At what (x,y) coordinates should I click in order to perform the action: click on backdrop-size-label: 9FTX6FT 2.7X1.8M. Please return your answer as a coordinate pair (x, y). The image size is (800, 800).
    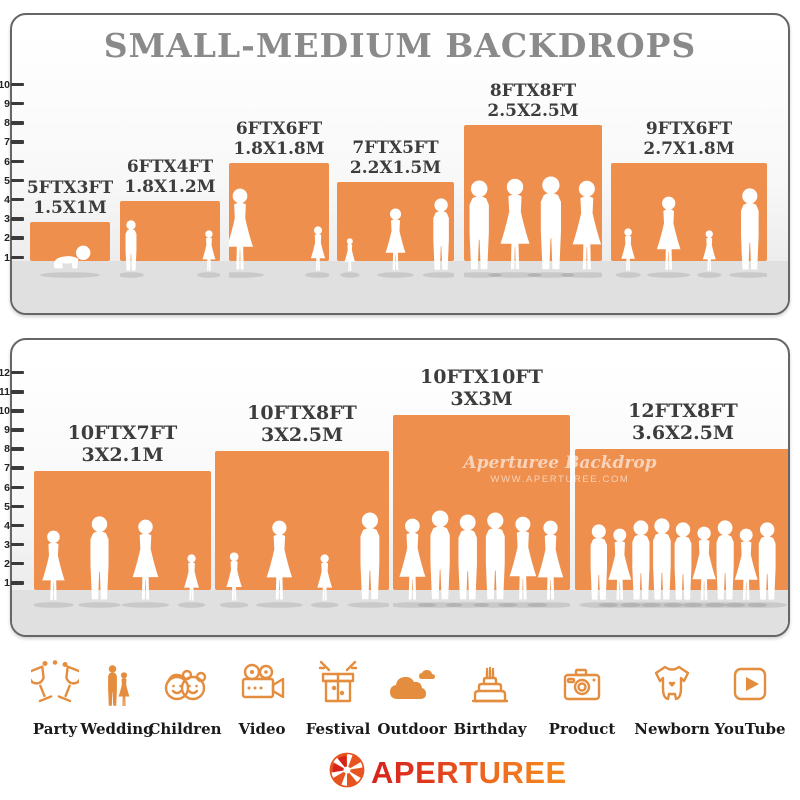
    Looking at the image, I should click on (683, 139).